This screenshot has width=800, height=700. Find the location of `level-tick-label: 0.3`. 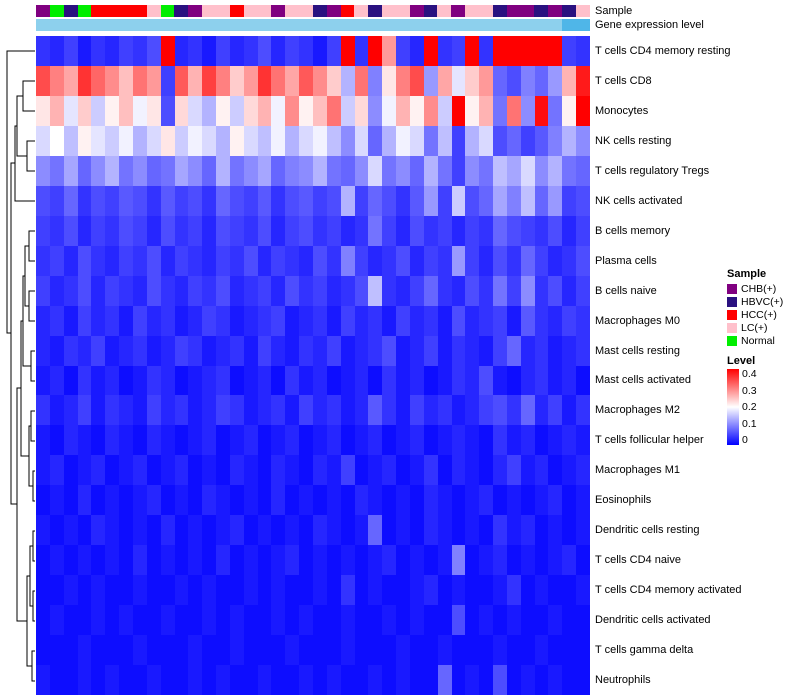

level-tick-label: 0.3 is located at coordinates (749, 390).